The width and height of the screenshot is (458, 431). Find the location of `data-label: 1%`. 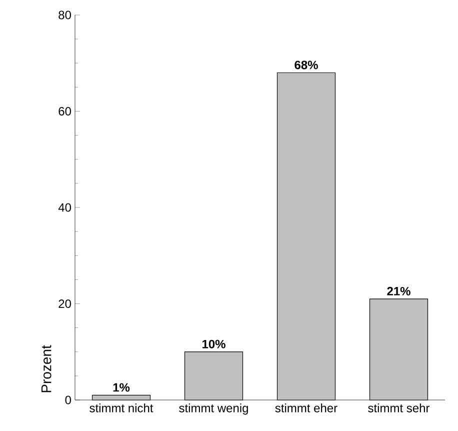

data-label: 1% is located at coordinates (121, 387).